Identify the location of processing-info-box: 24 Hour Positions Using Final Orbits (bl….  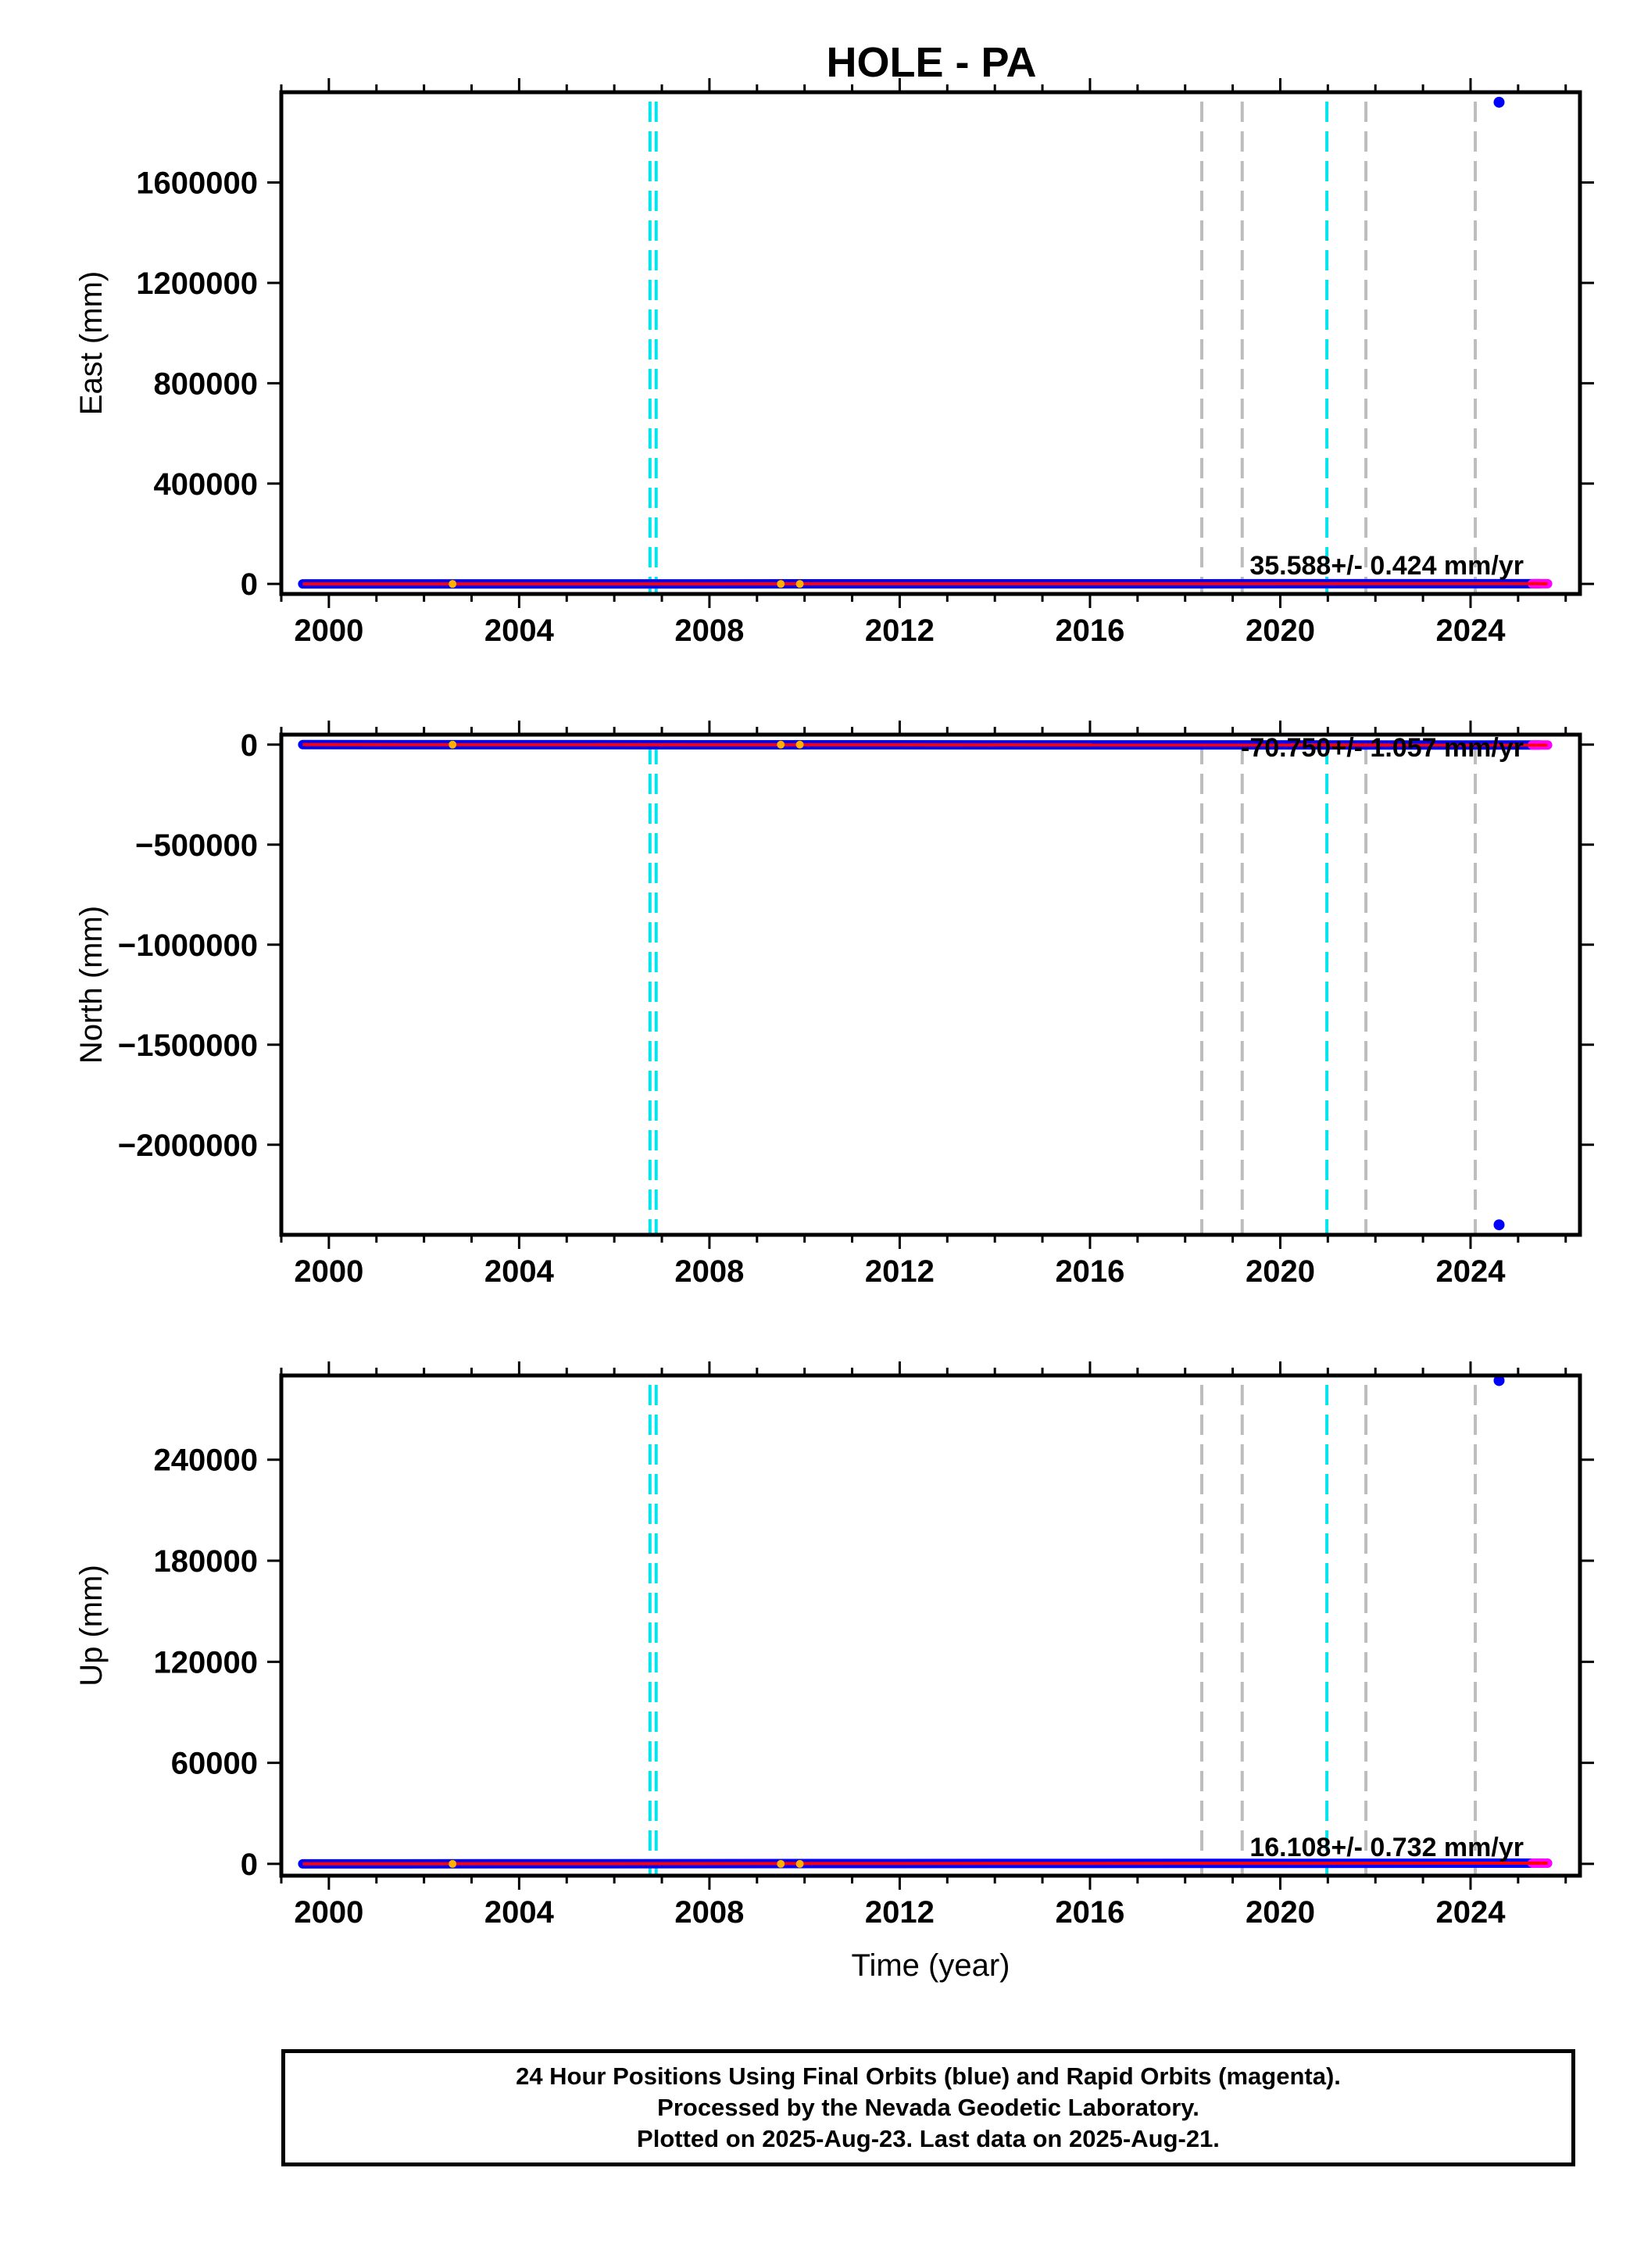
(928, 2108).